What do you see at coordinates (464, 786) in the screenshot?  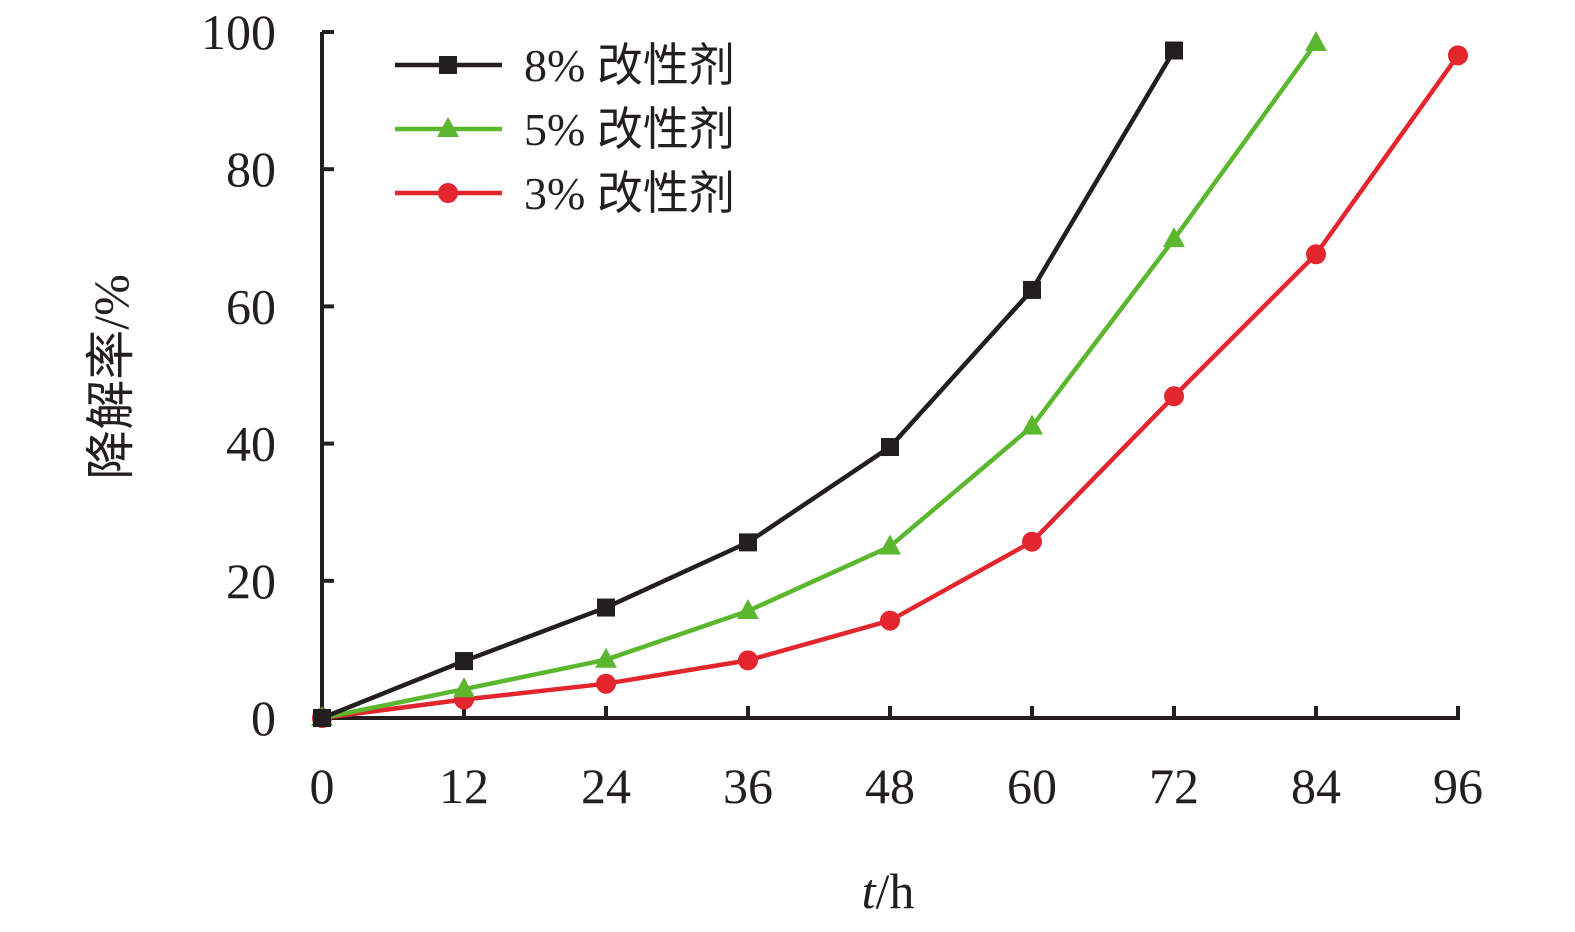 I see `x-tick-label: 12` at bounding box center [464, 786].